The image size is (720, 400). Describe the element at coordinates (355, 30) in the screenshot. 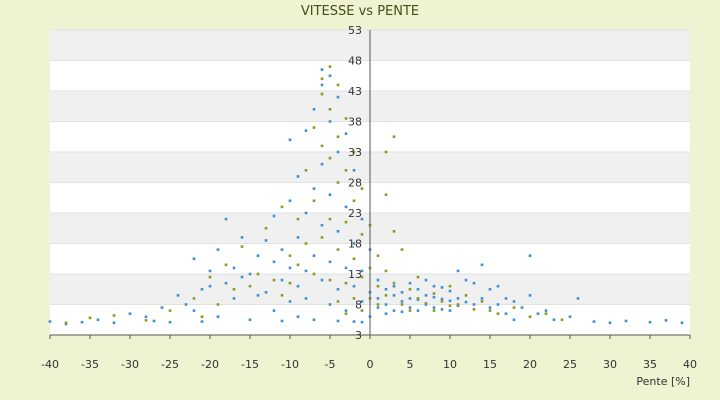

I see `y-tick-label: 53` at that location.